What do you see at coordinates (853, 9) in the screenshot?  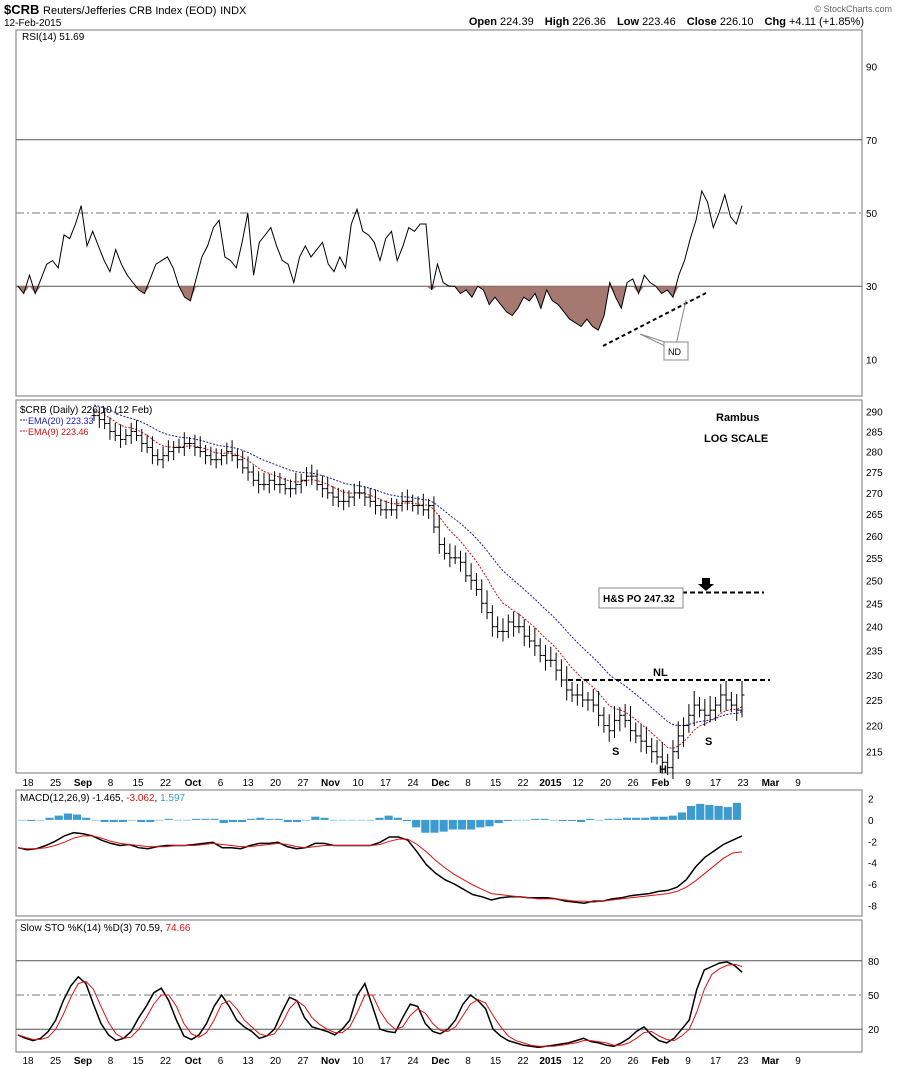 I see `watermark: © StockCharts.com` at bounding box center [853, 9].